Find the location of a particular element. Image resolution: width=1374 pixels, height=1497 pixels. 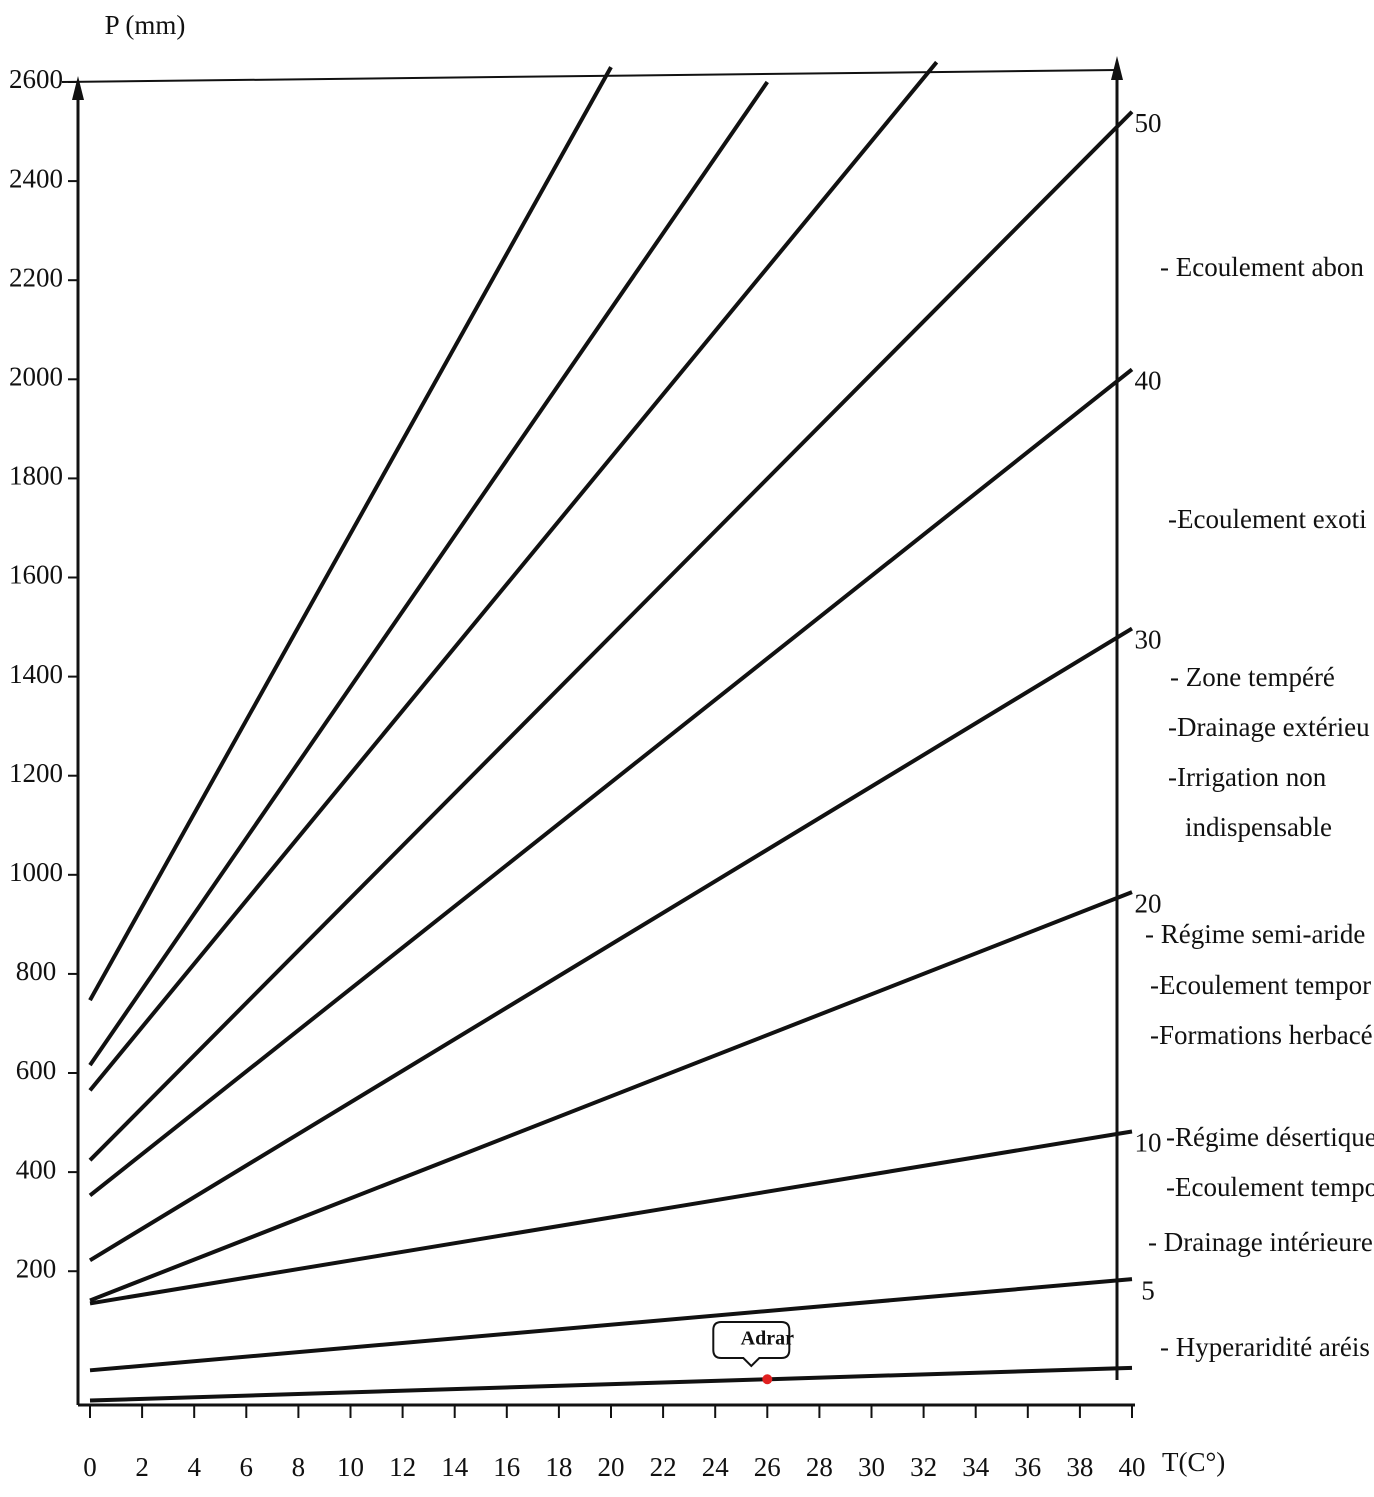

annotation: -Ecoulement tempor is located at coordinates (1260, 985).